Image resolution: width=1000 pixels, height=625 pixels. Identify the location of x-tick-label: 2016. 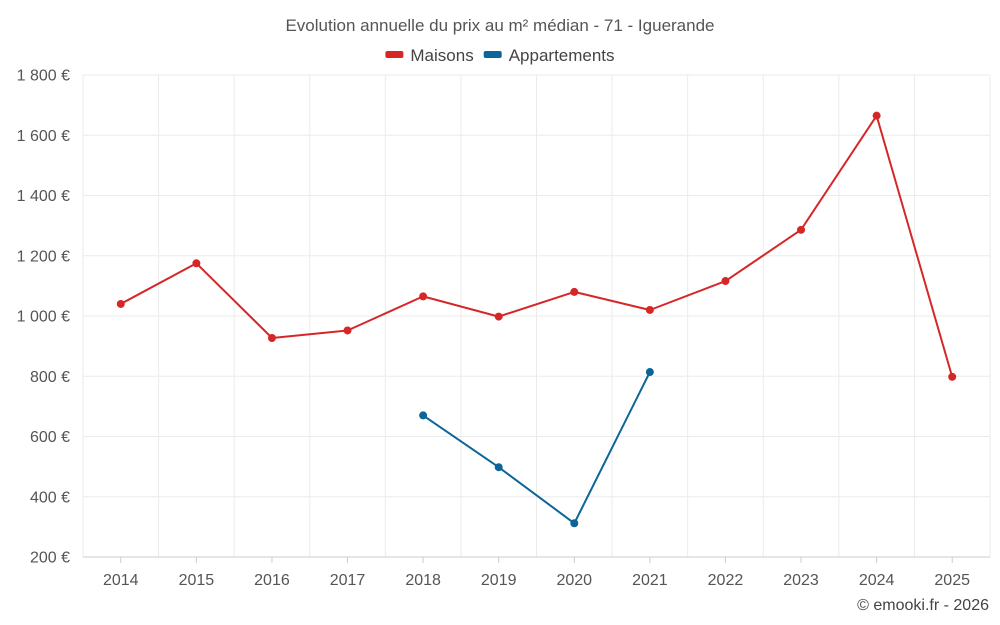
(272, 580).